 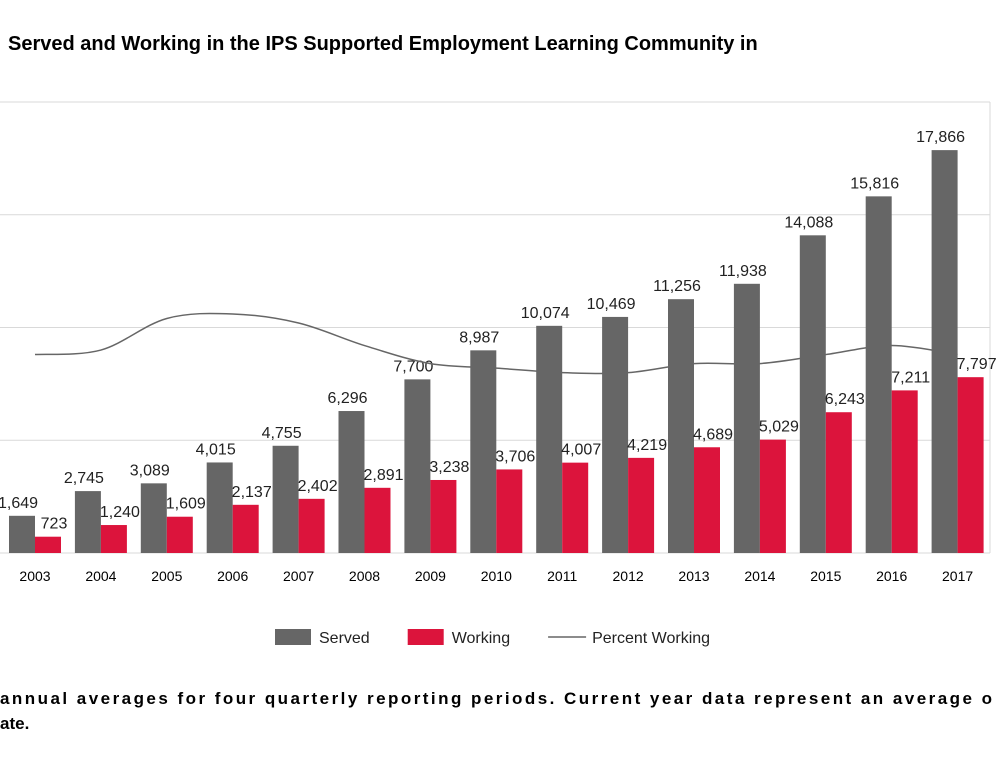 I want to click on value-label: 2,891, so click(x=383, y=475).